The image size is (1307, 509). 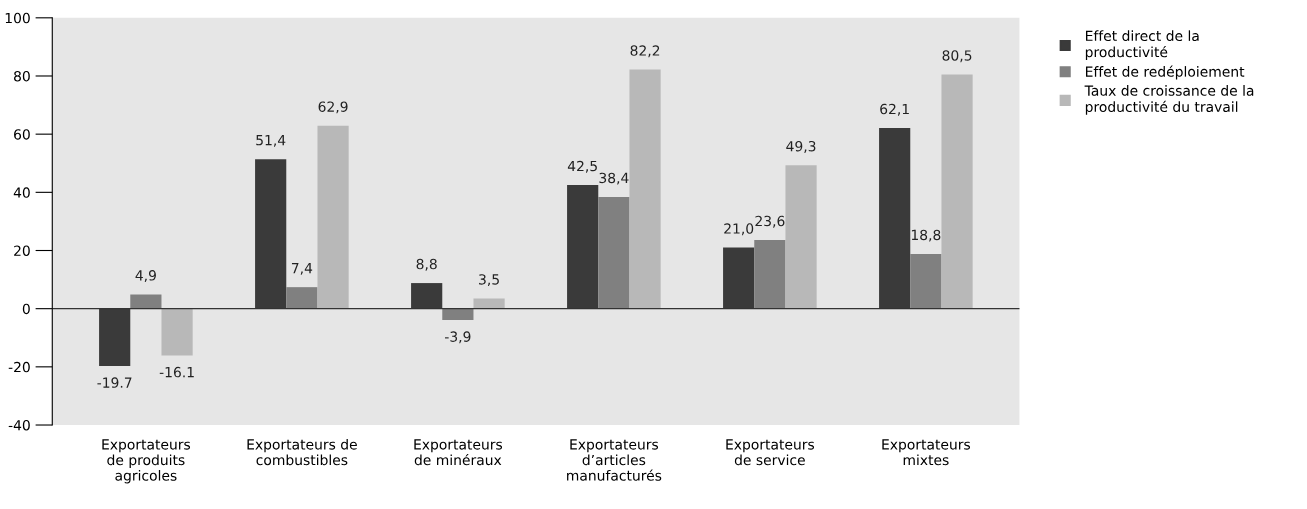 What do you see at coordinates (739, 229) in the screenshot?
I see `data-label: 21,0` at bounding box center [739, 229].